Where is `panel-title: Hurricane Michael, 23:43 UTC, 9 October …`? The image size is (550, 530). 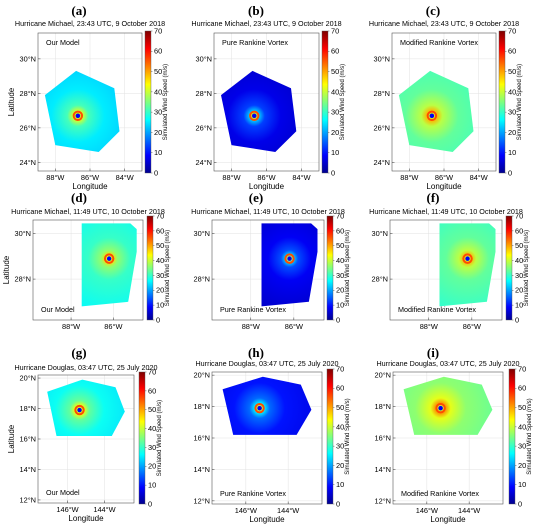 panel-title: Hurricane Michael, 23:43 UTC, 9 October … is located at coordinates (266, 23).